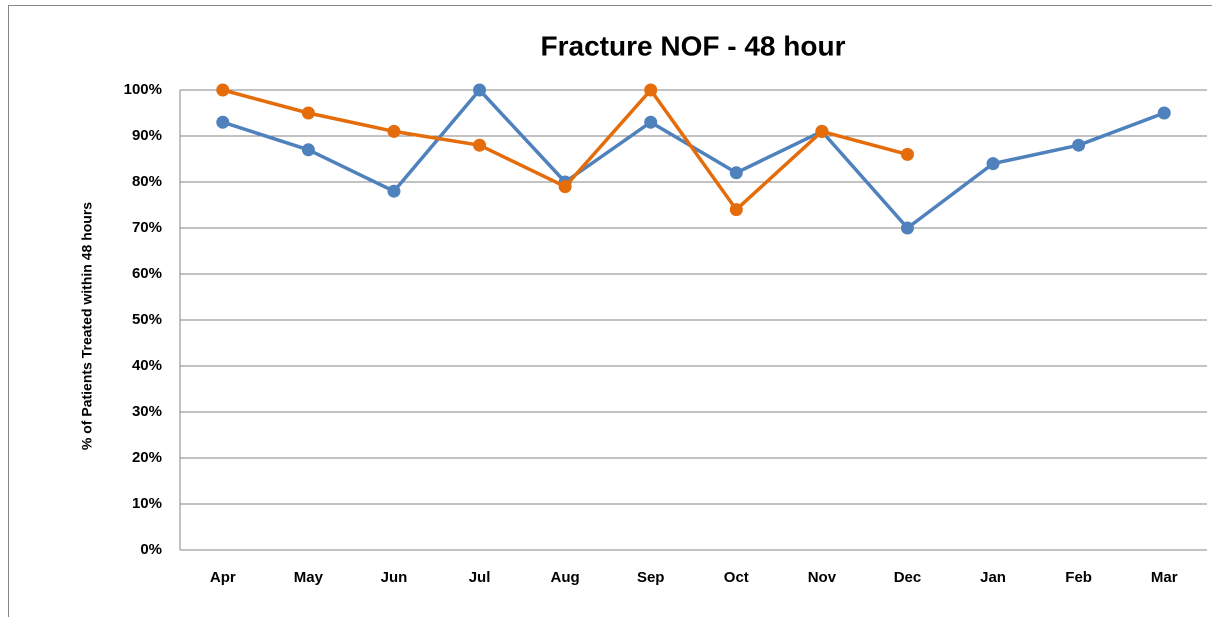  Describe the element at coordinates (651, 577) in the screenshot. I see `x-tick-label: Sep` at that location.